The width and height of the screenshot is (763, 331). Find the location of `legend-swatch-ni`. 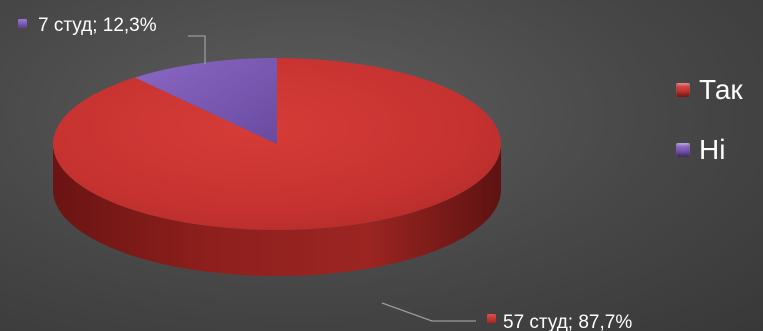

legend-swatch-ni is located at coordinates (683, 150).